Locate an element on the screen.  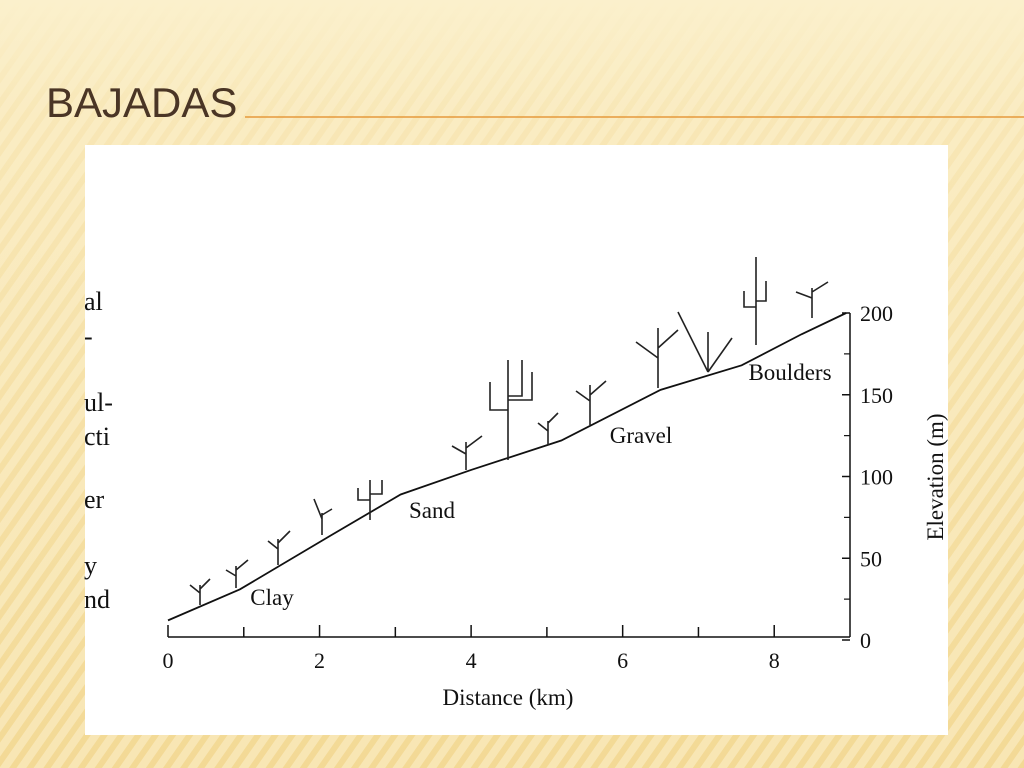
margin-fragment: - is located at coordinates (88, 336).